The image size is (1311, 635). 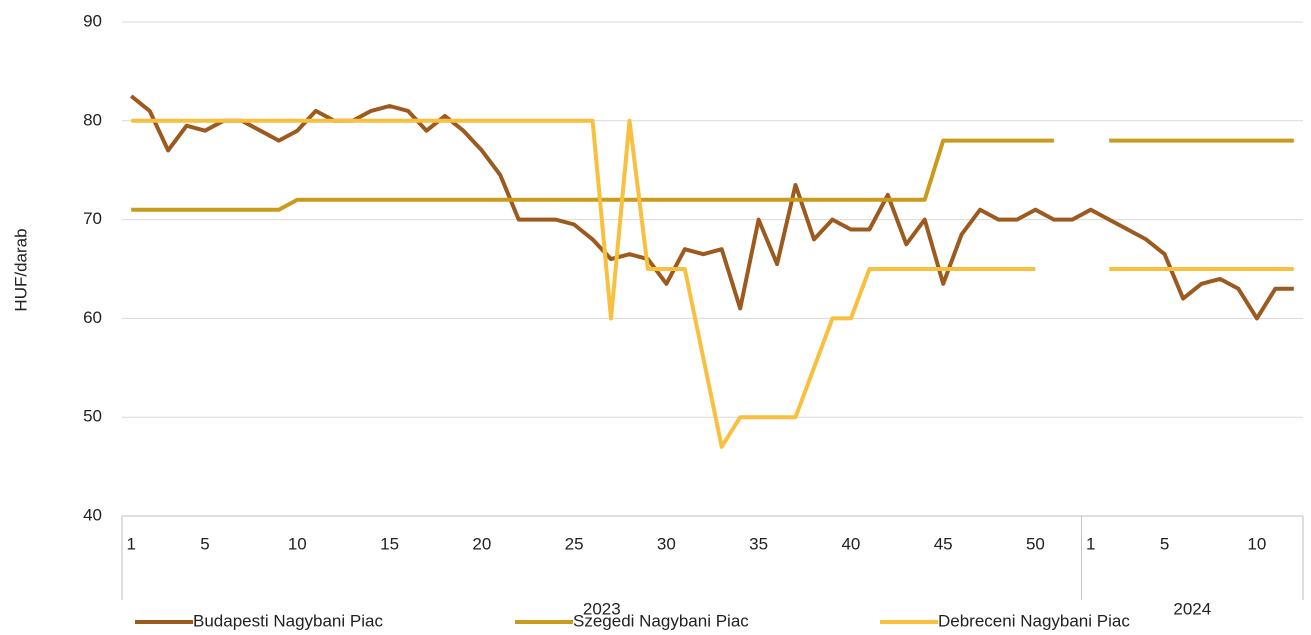 I want to click on x-tick-label: 30, so click(x=666, y=543).